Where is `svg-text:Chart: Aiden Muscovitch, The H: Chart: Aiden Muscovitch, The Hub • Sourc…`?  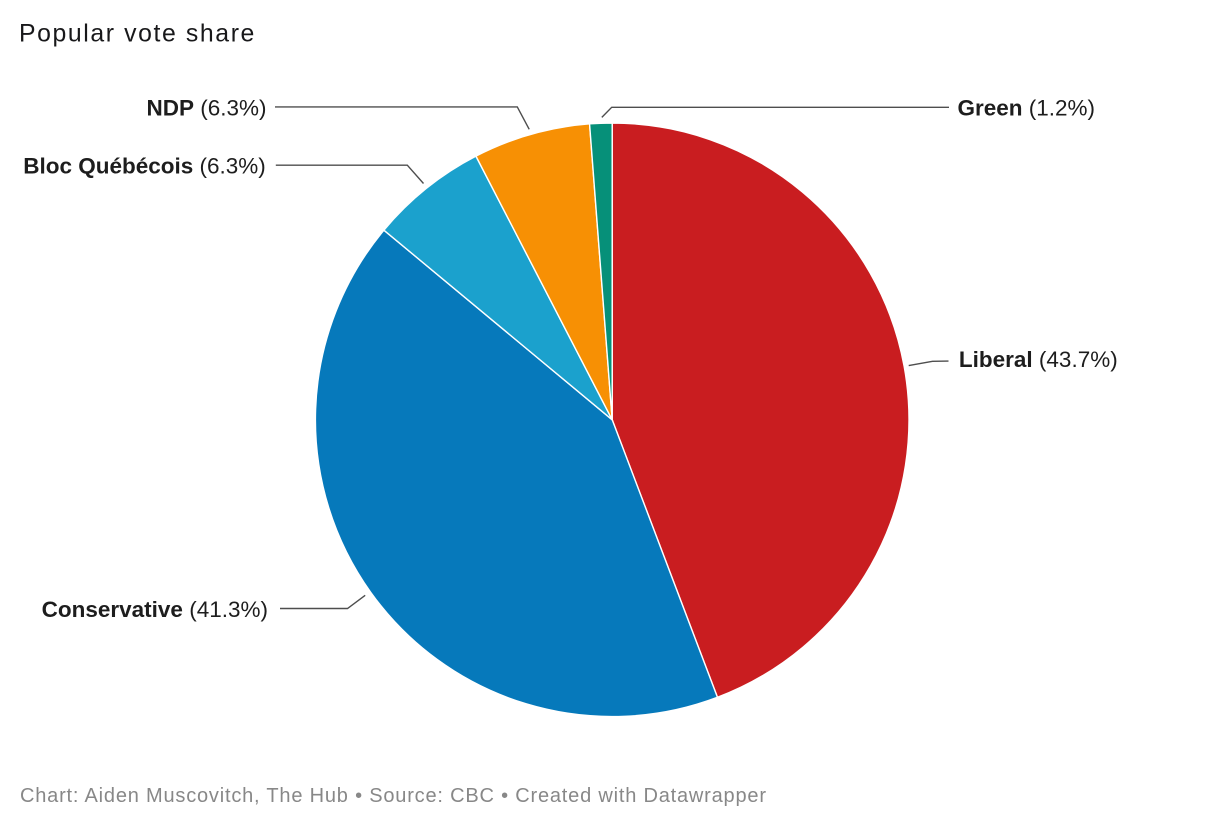 svg-text:Chart: Aiden Muscovitch, The H: Chart: Aiden Muscovitch, The Hub • Sourc… is located at coordinates (393, 796).